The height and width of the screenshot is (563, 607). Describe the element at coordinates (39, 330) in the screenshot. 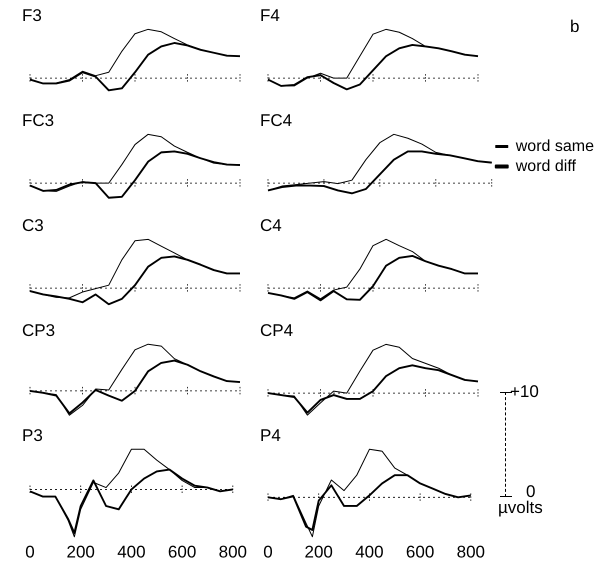

I see `chart-title: CP3` at that location.